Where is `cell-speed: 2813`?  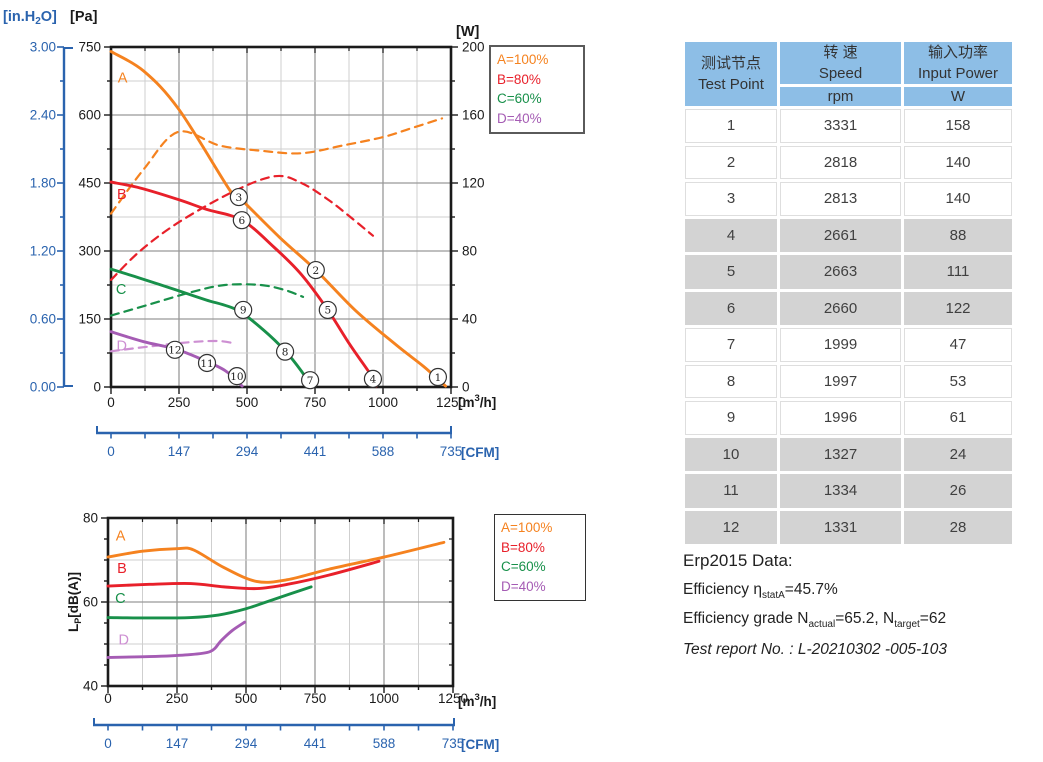 cell-speed: 2813 is located at coordinates (840, 199).